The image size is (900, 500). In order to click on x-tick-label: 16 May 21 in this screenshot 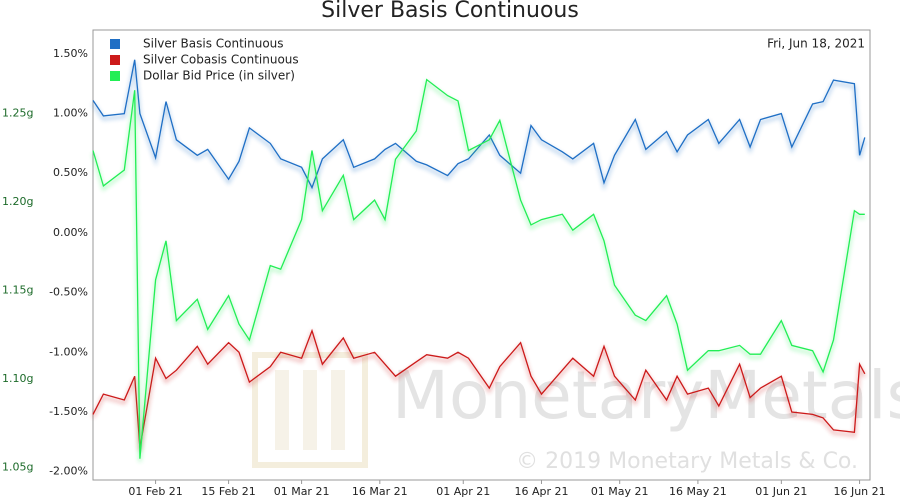, I will do `click(698, 491)`.